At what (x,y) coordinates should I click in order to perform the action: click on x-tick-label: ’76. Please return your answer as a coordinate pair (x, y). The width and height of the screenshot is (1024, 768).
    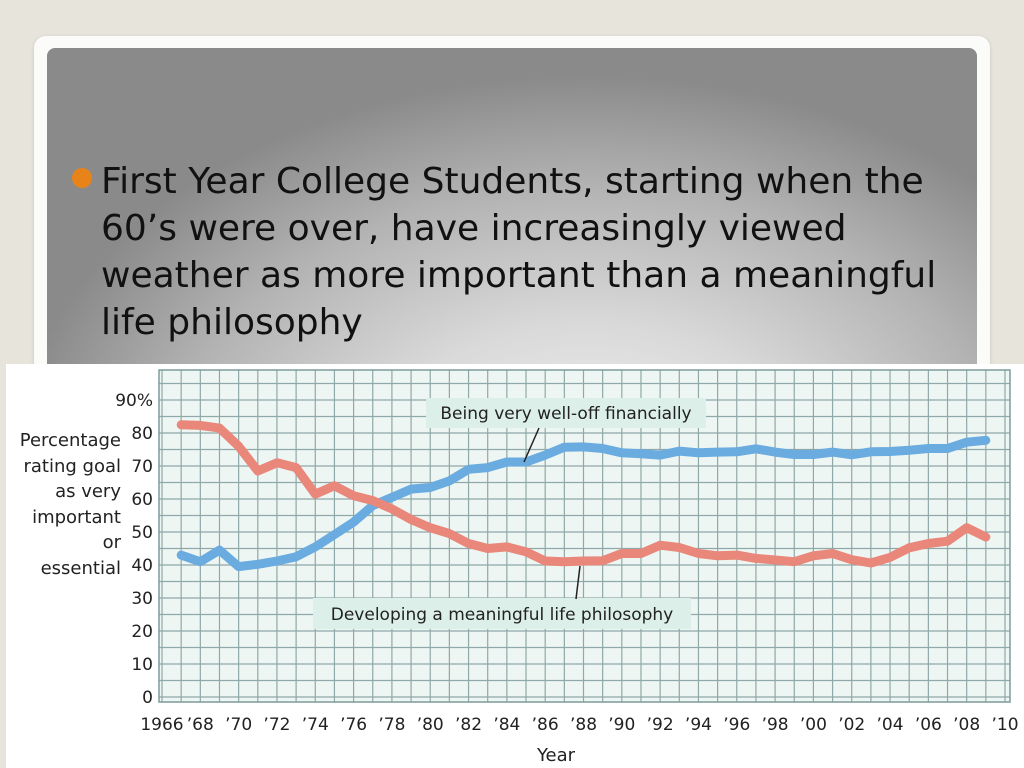
    Looking at the image, I should click on (353, 725).